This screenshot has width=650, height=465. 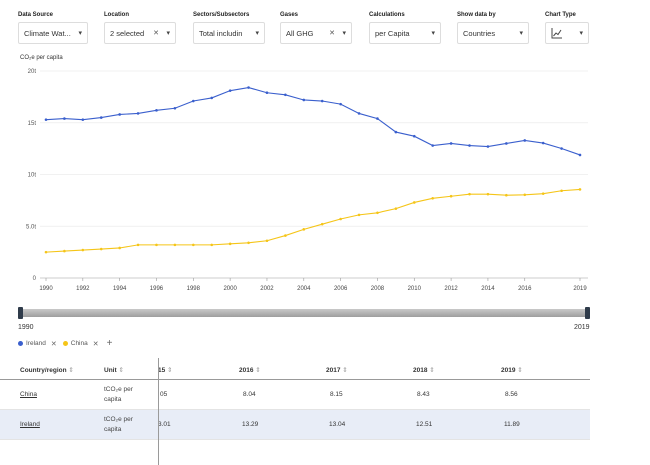 I want to click on data-source-select: Climate Wat... ▾, so click(x=53, y=33).